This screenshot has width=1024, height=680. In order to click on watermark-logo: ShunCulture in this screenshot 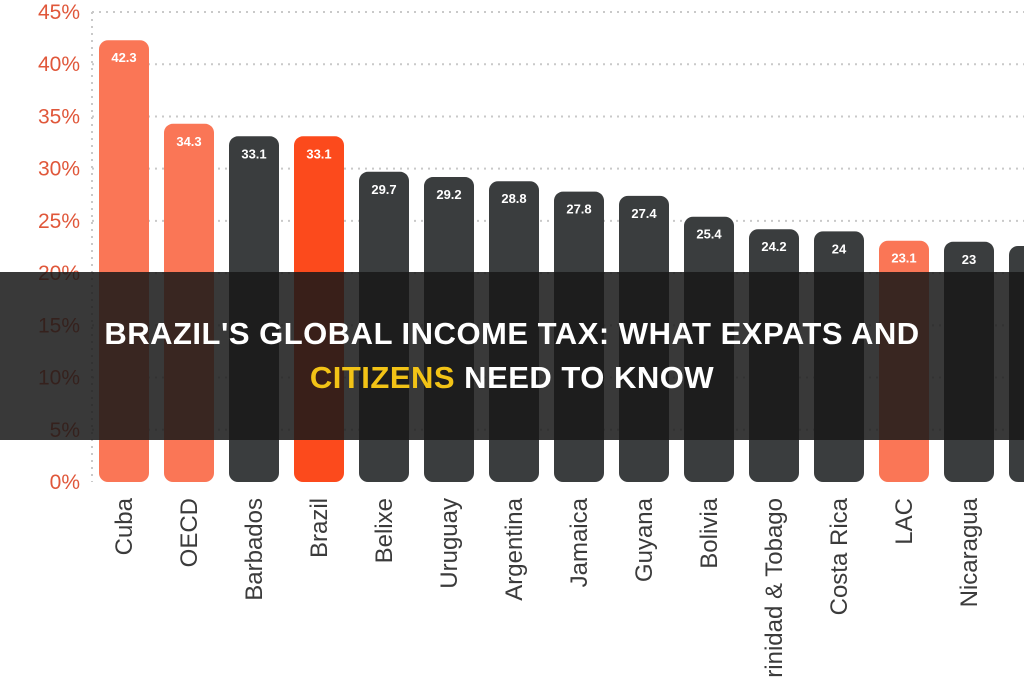, I will do `click(951, 637)`.